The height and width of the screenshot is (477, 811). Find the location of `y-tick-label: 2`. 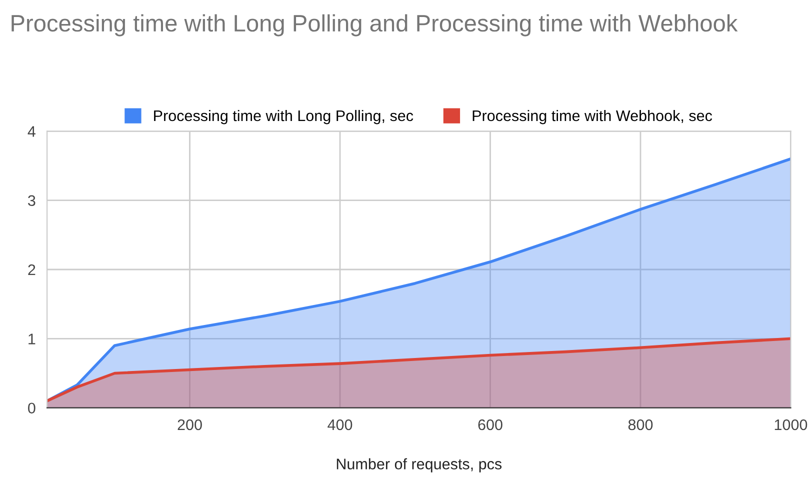

y-tick-label: 2 is located at coordinates (32, 270).